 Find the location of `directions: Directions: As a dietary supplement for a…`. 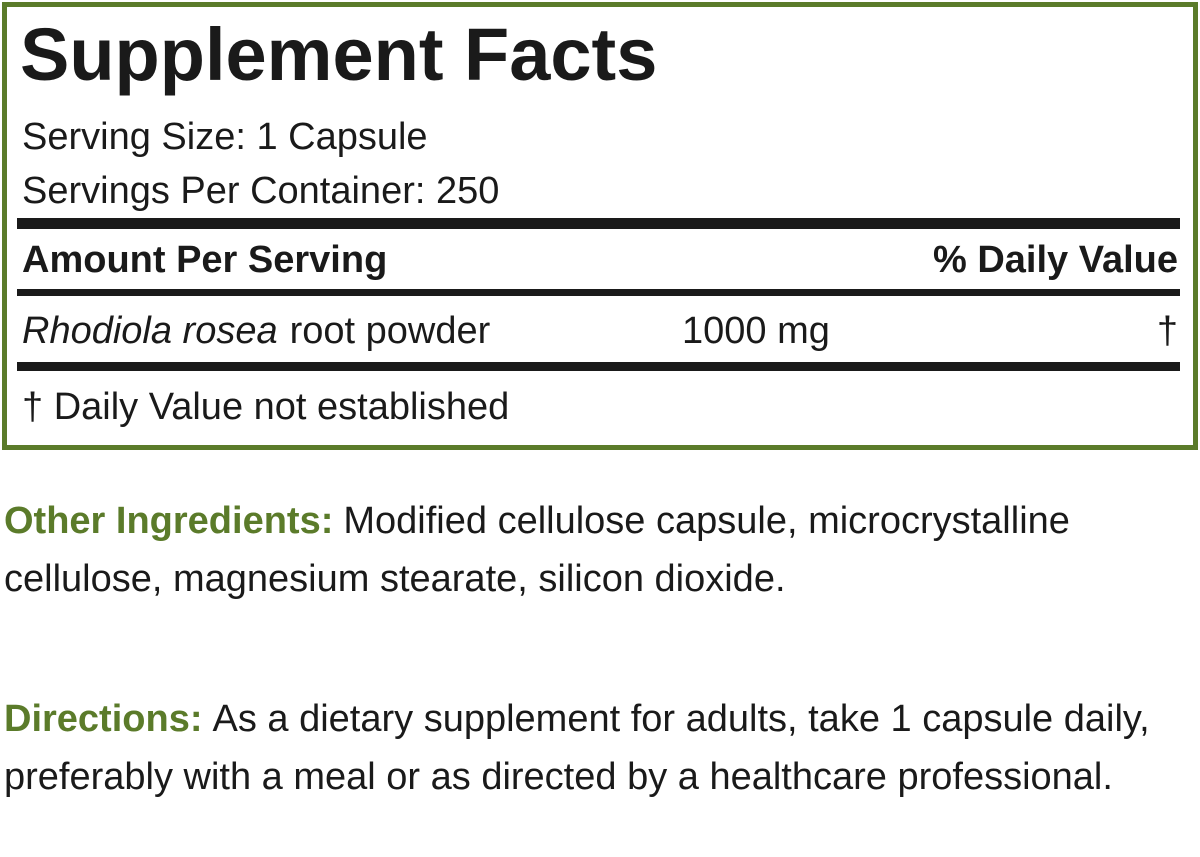

directions: Directions: As a dietary supplement for a… is located at coordinates (600, 748).